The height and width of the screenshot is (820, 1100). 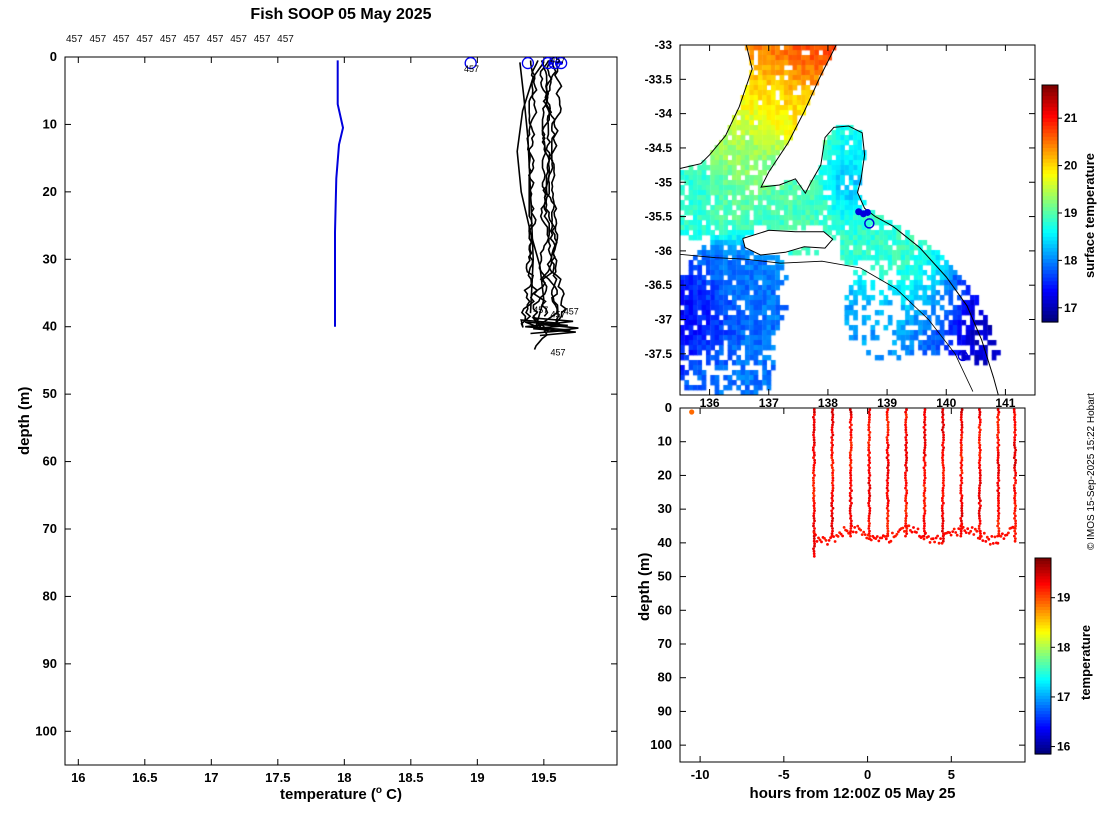 What do you see at coordinates (700, 774) in the screenshot?
I see `svg-text: -10` at bounding box center [700, 774].